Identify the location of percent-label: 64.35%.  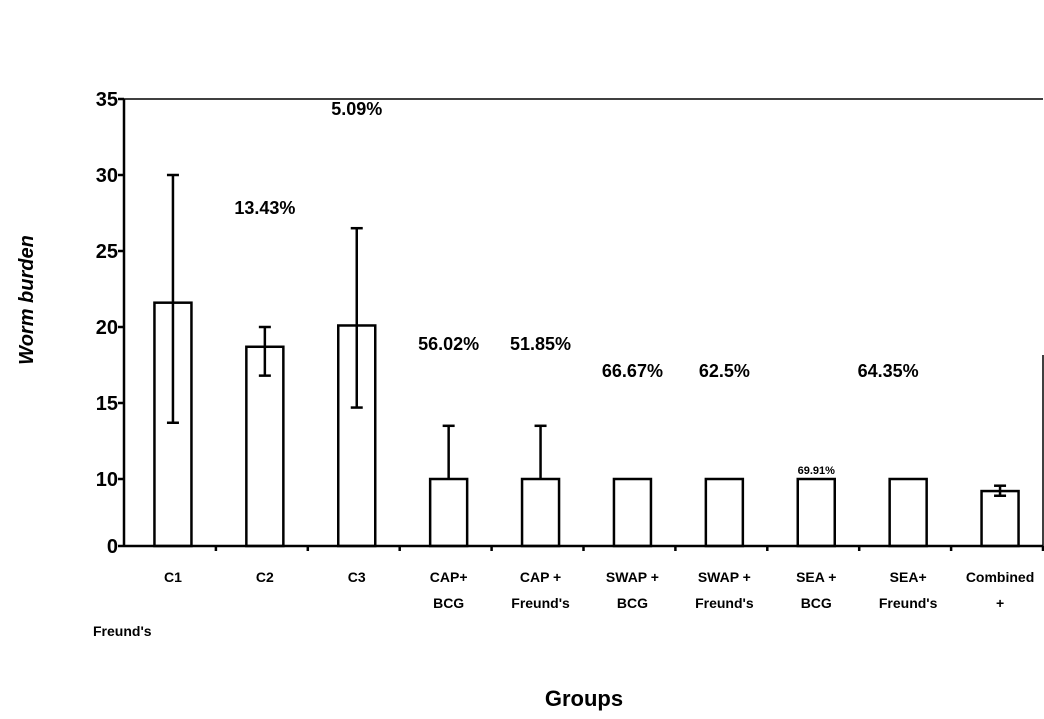
(888, 371).